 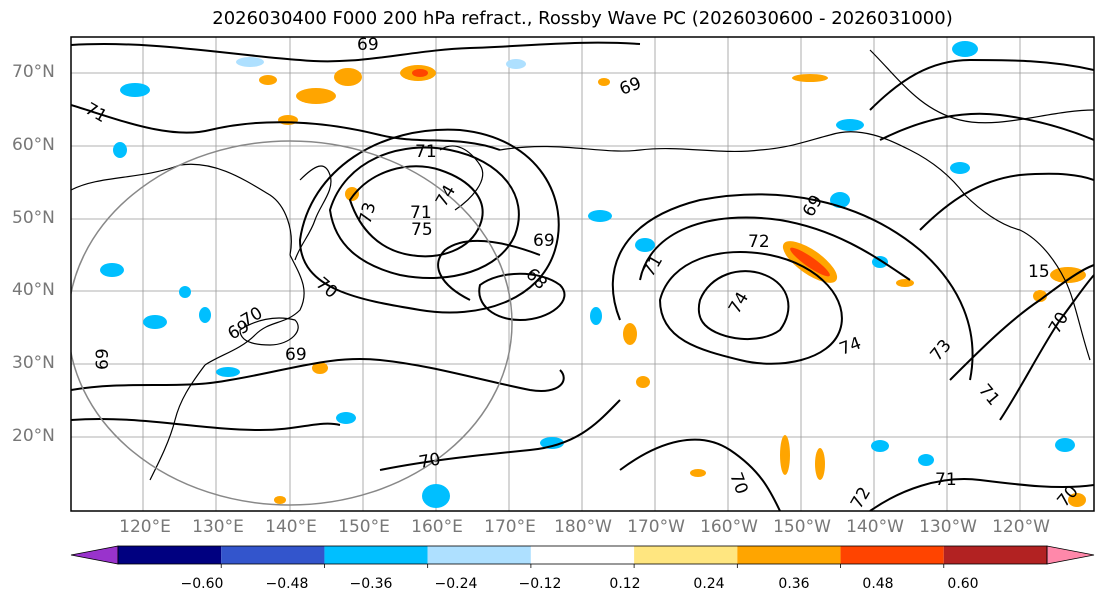 I want to click on contour-label: 15, so click(x=1039, y=272).